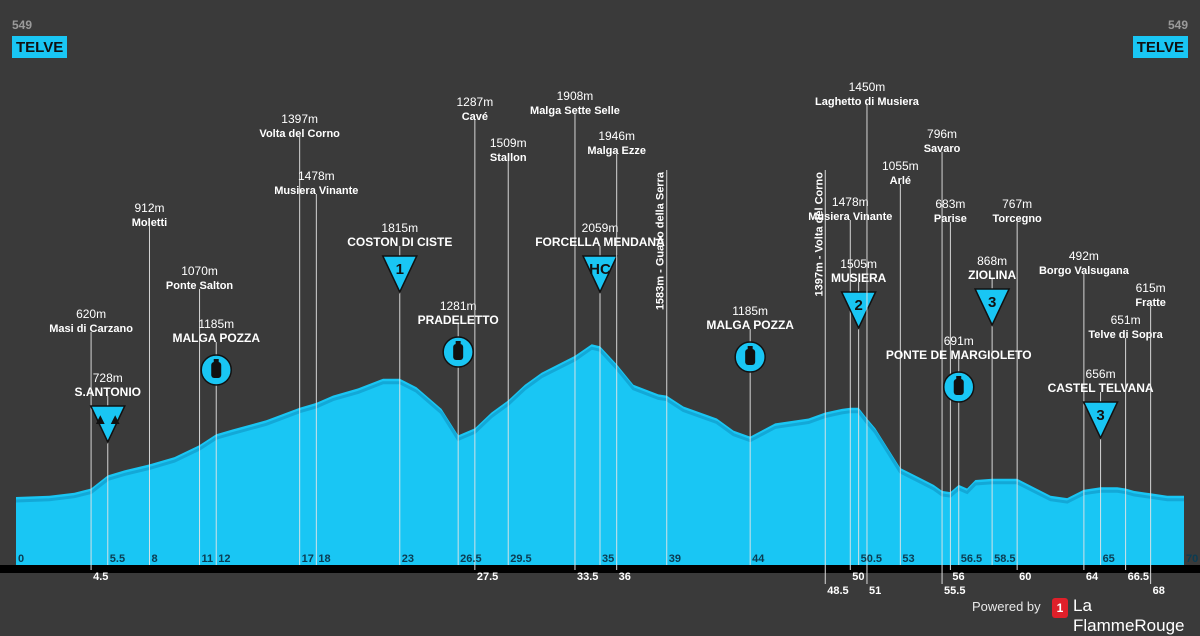 The image size is (1200, 636). What do you see at coordinates (1017, 219) in the screenshot?
I see `waypoint-name: Torcegno` at bounding box center [1017, 219].